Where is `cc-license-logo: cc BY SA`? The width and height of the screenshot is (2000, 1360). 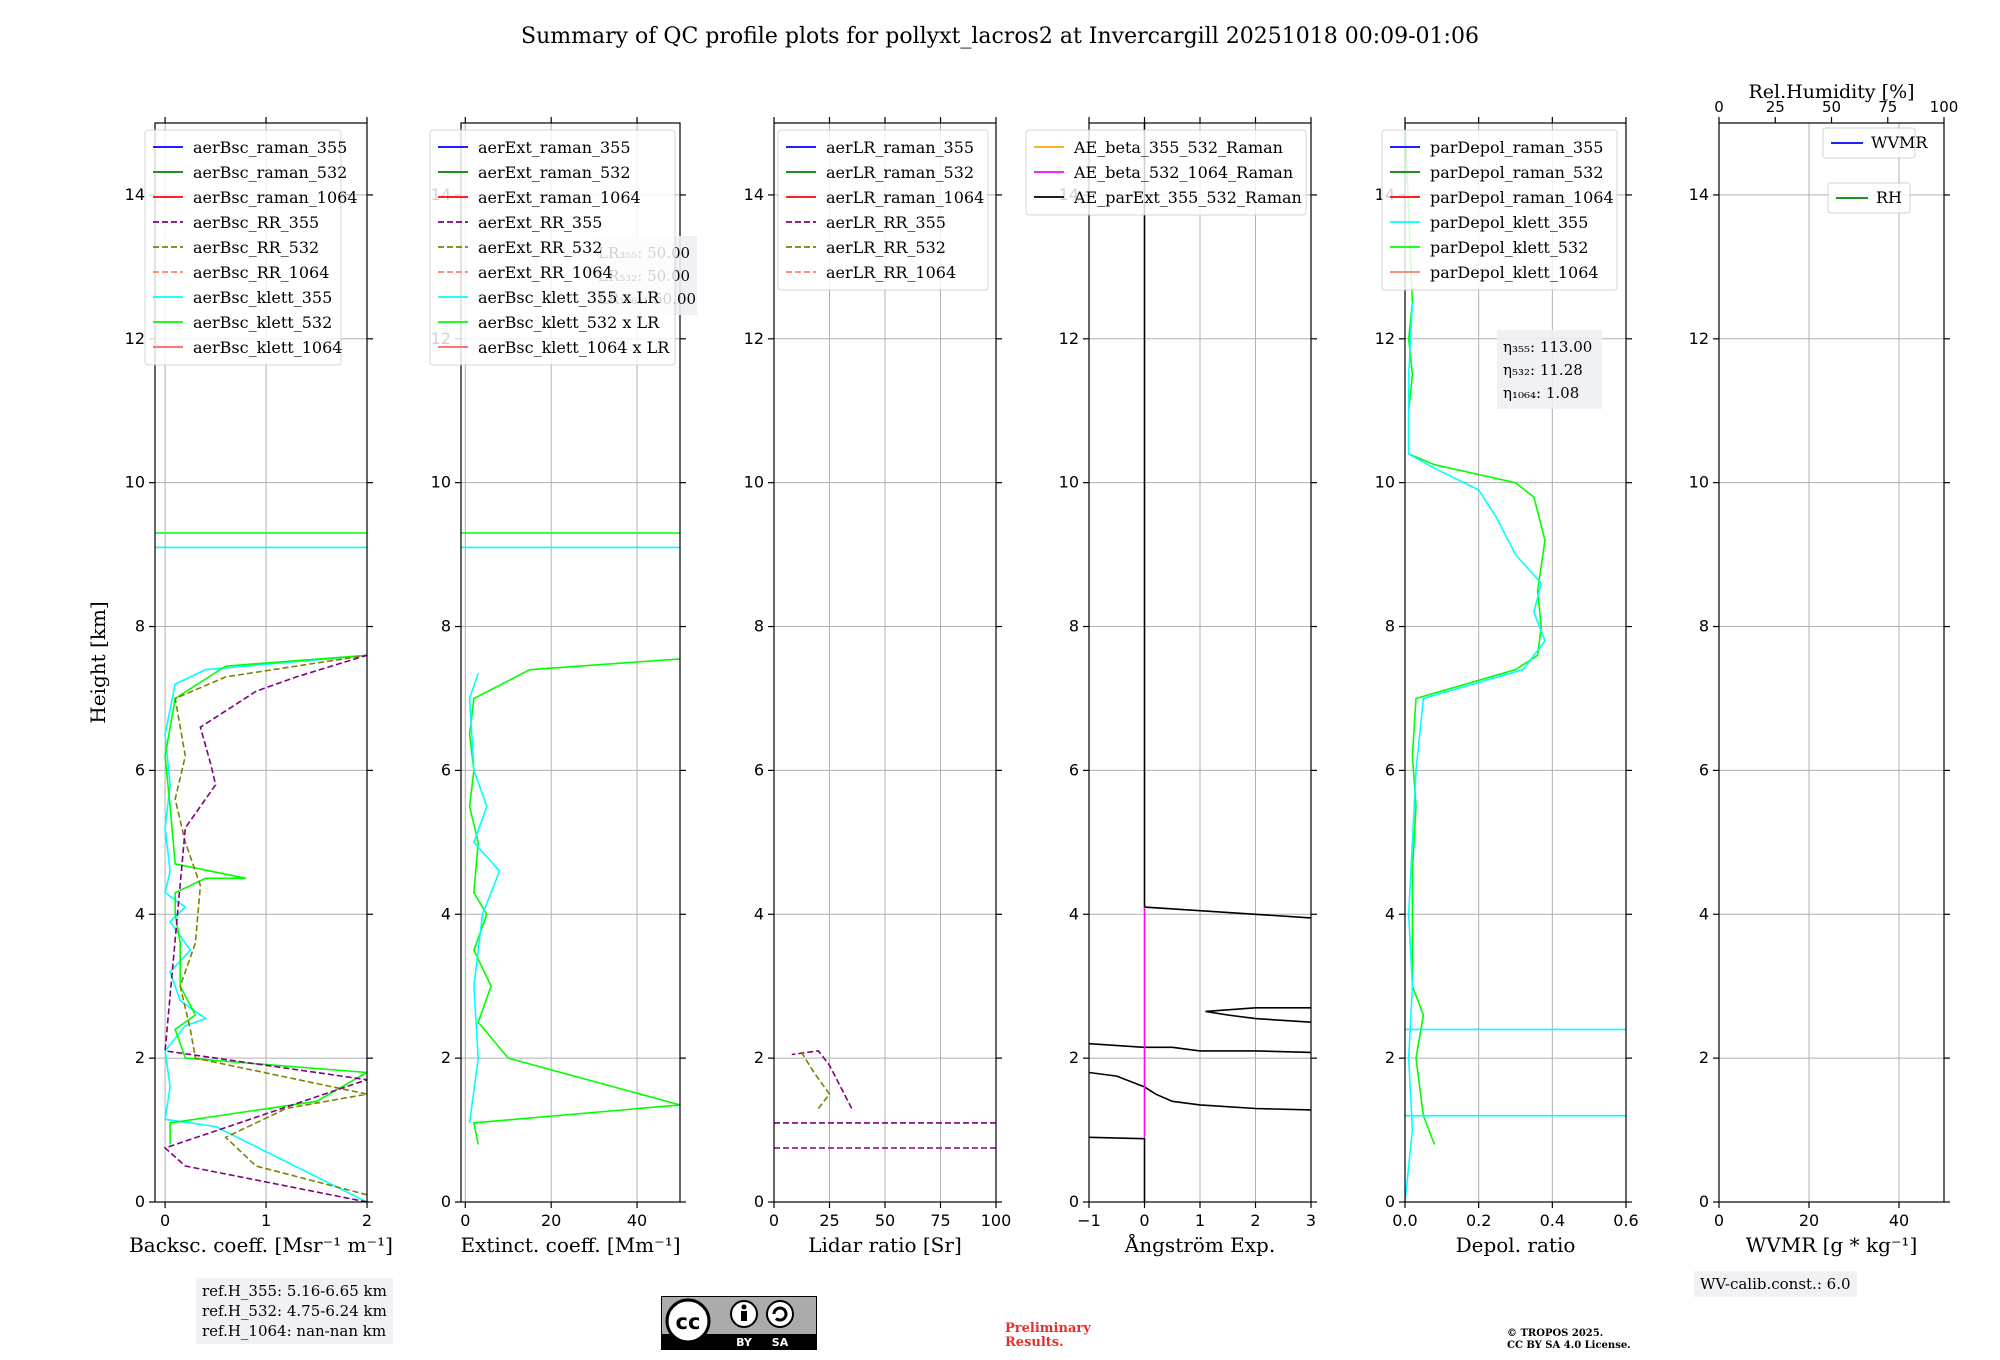 cc-license-logo: cc BY SA is located at coordinates (739, 1323).